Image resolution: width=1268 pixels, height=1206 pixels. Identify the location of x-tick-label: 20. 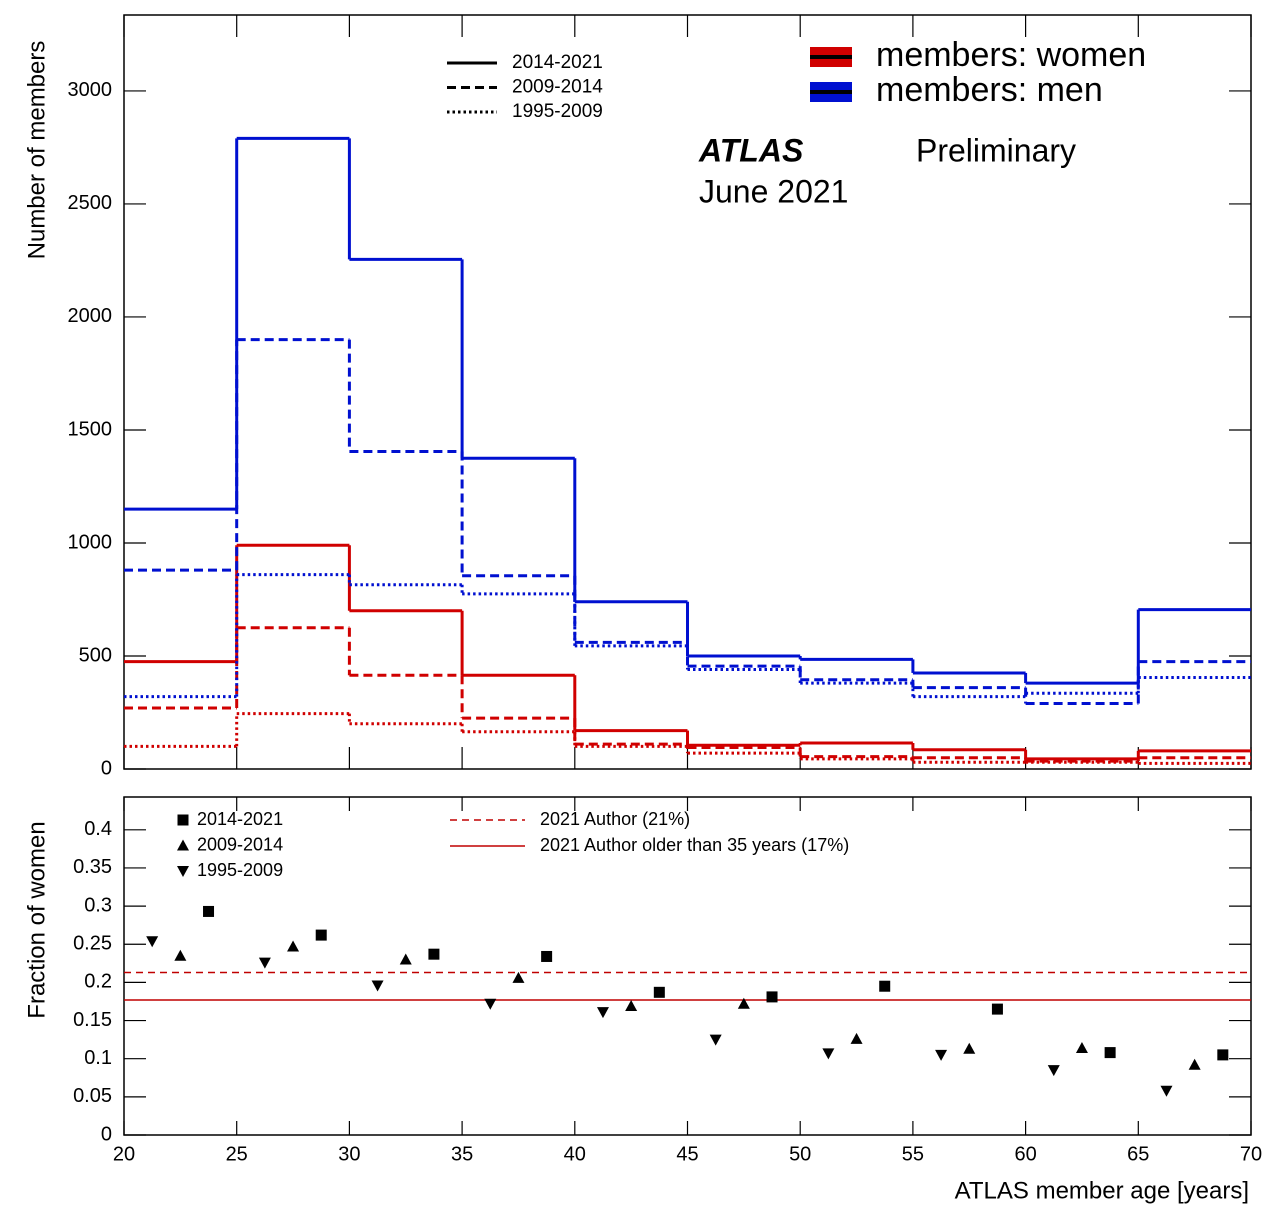
(124, 1154).